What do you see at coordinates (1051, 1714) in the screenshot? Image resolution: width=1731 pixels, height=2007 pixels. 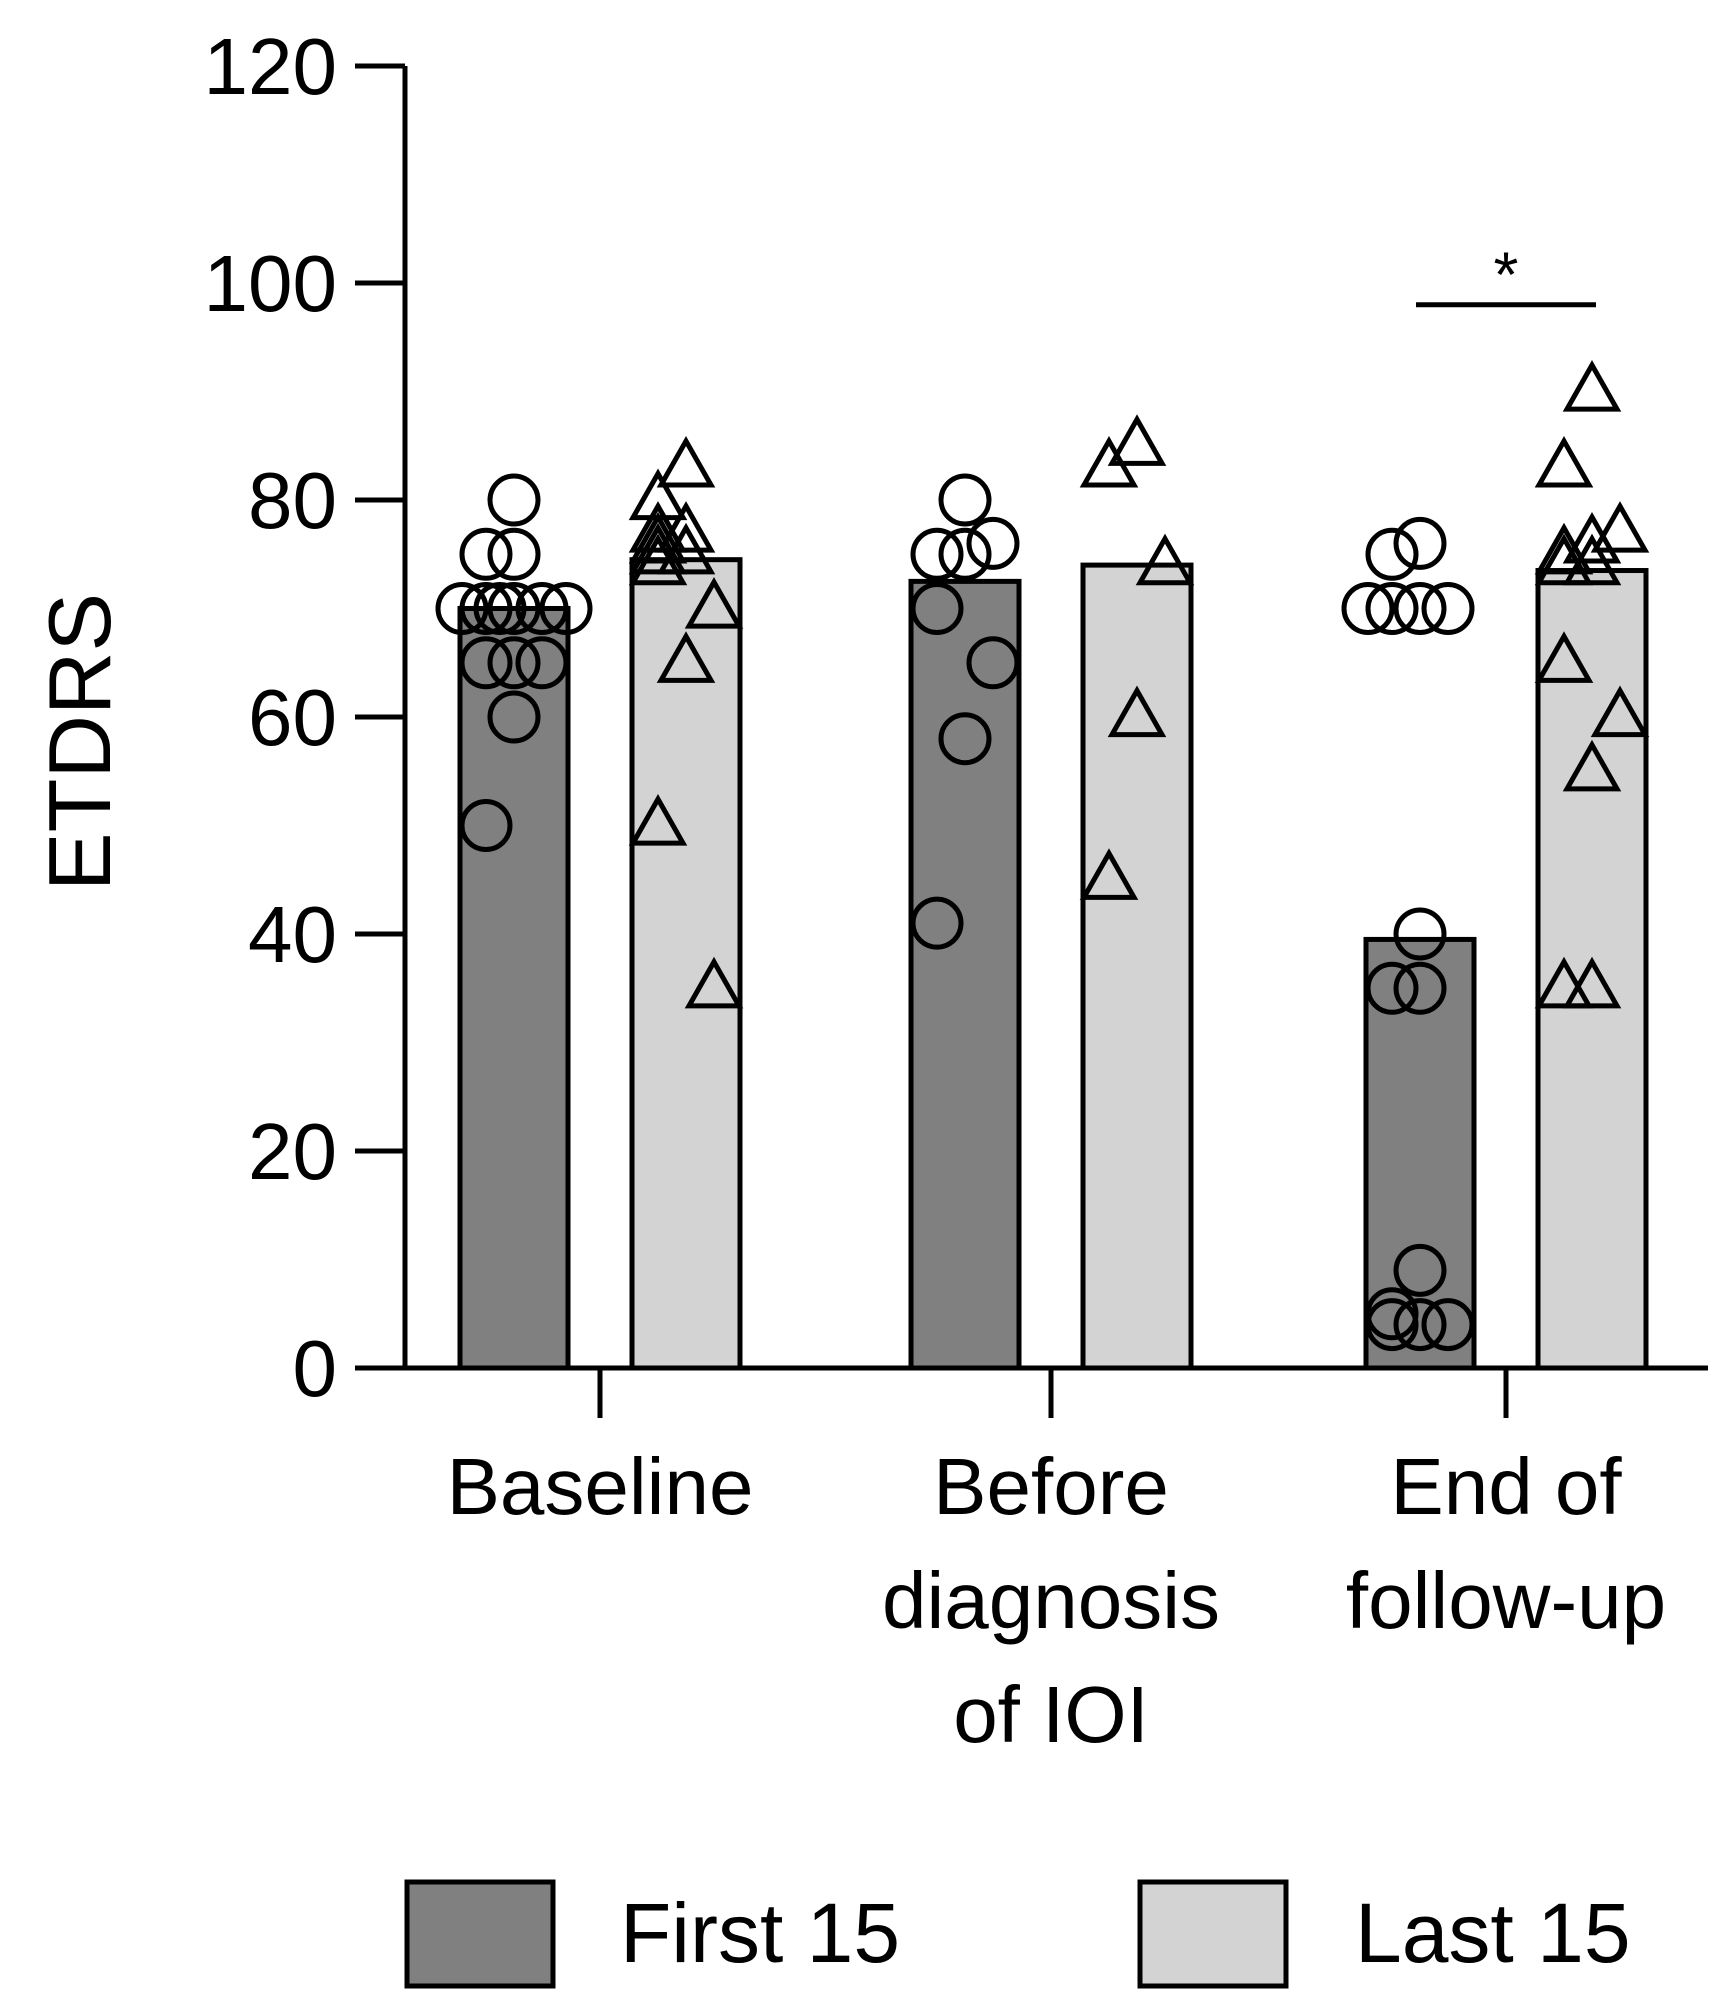 I see `x-category-label: of IOI` at bounding box center [1051, 1714].